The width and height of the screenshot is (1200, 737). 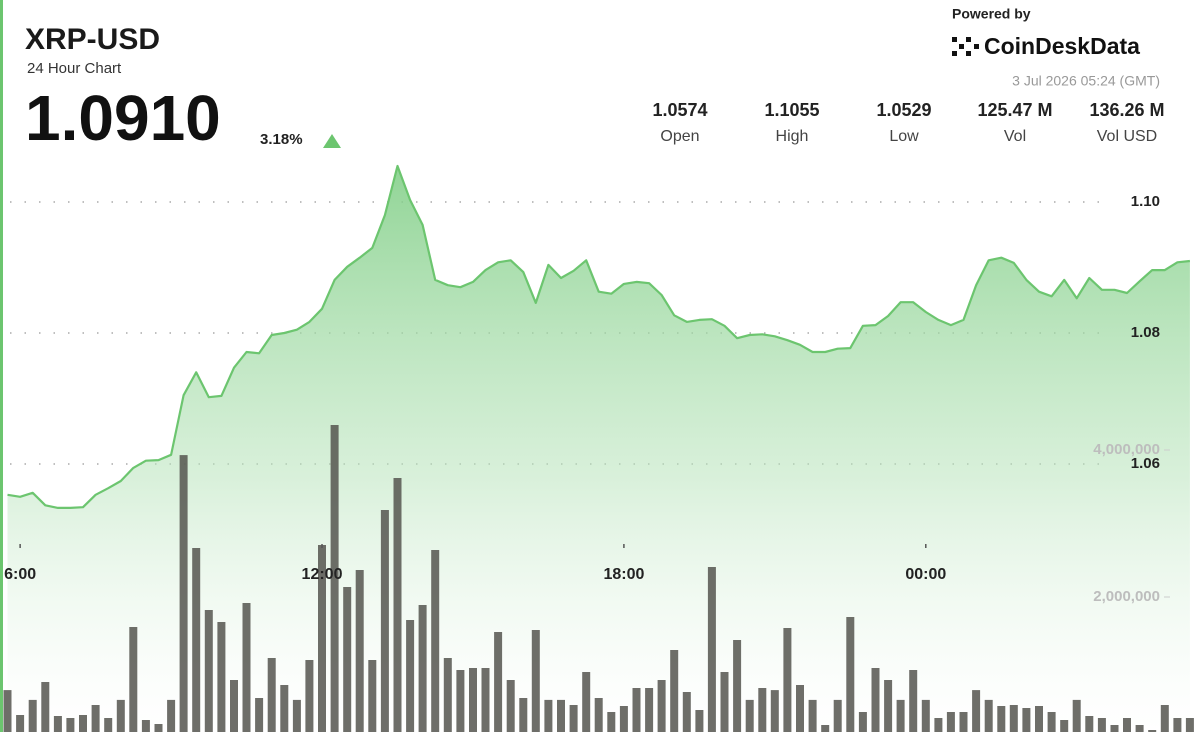 What do you see at coordinates (1, 366) in the screenshot?
I see `left-accent` at bounding box center [1, 366].